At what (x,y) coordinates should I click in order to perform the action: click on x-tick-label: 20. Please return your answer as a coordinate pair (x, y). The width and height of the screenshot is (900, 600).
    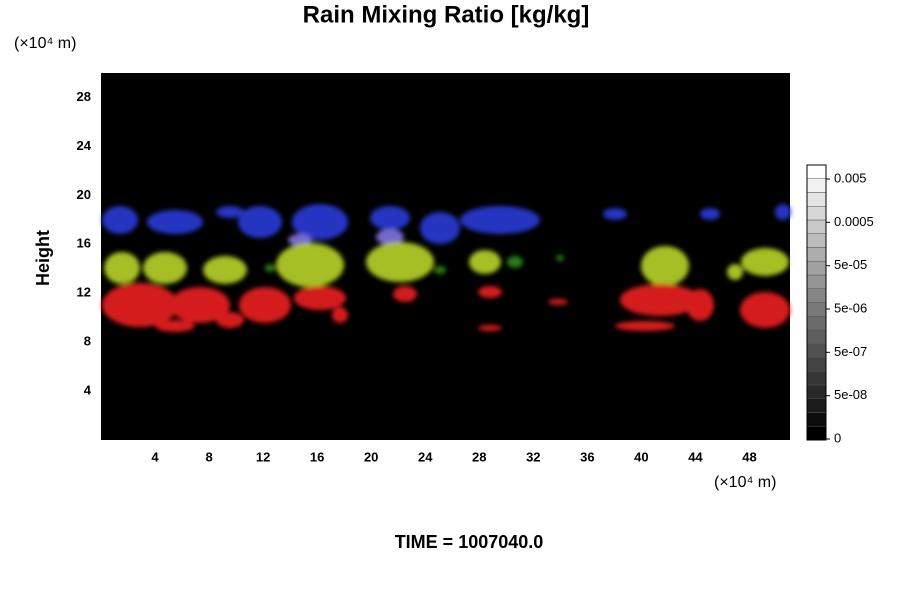
    Looking at the image, I should click on (371, 456).